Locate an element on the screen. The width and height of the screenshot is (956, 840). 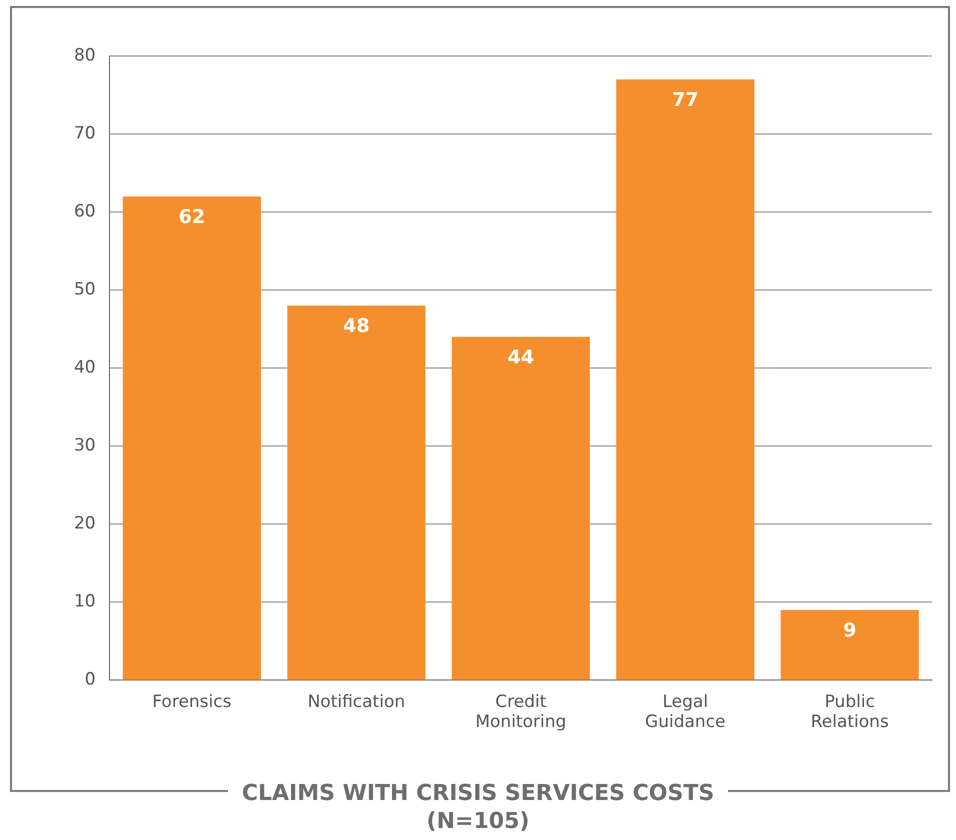
x-tick-label: Credit Monitoring is located at coordinates (520, 712).